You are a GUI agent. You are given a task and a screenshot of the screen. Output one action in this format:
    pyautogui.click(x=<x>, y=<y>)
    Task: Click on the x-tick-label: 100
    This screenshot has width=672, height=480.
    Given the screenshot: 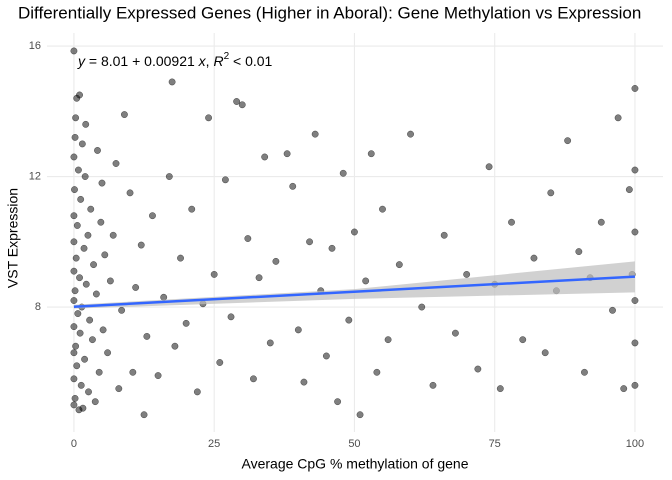 What is the action you would take?
    pyautogui.click(x=635, y=444)
    